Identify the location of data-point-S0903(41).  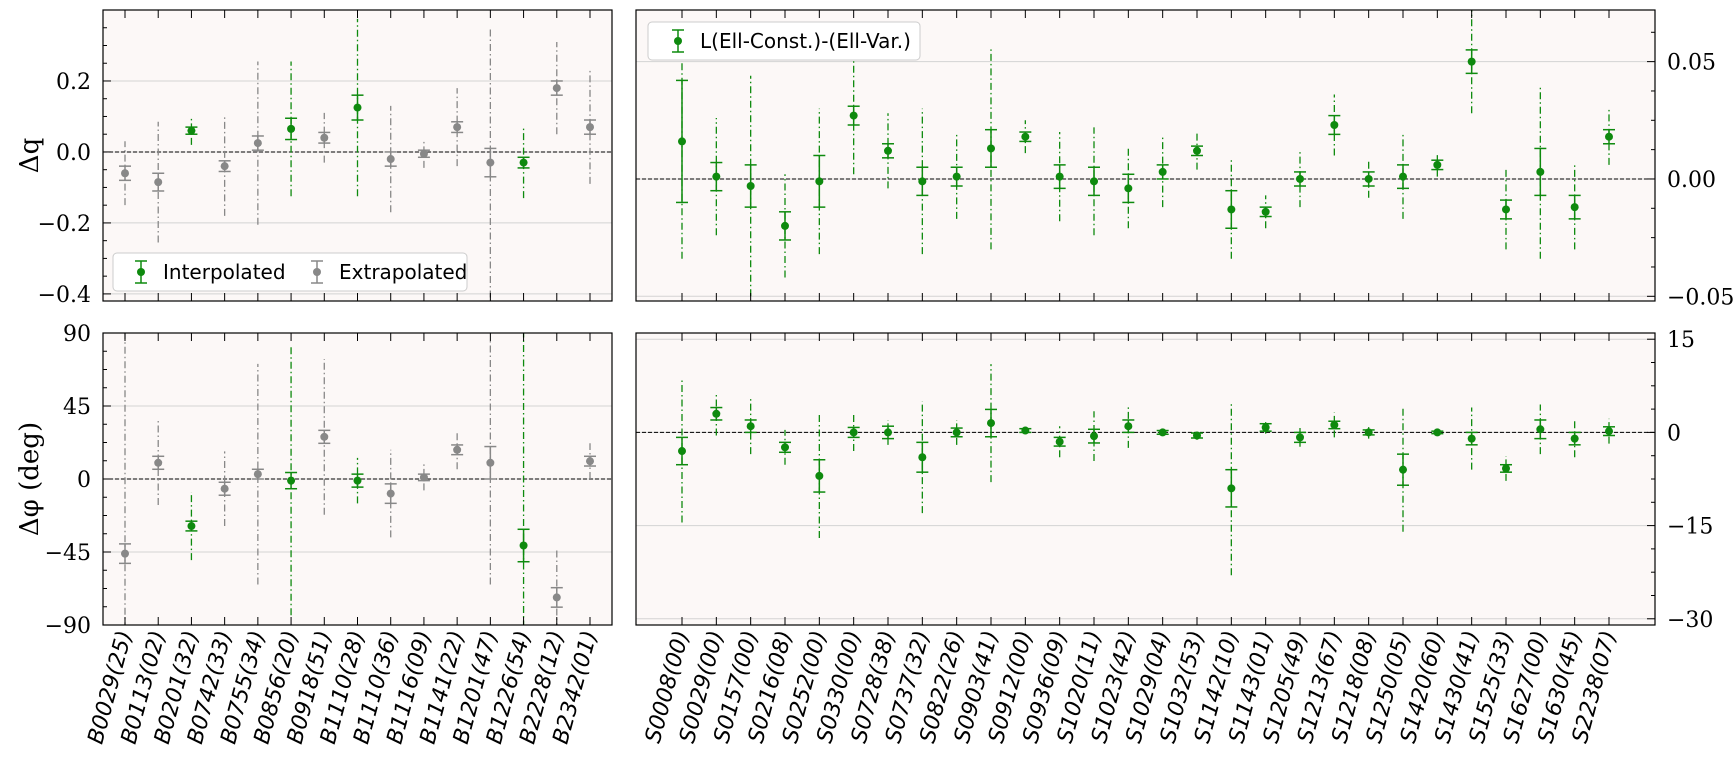
(991, 423).